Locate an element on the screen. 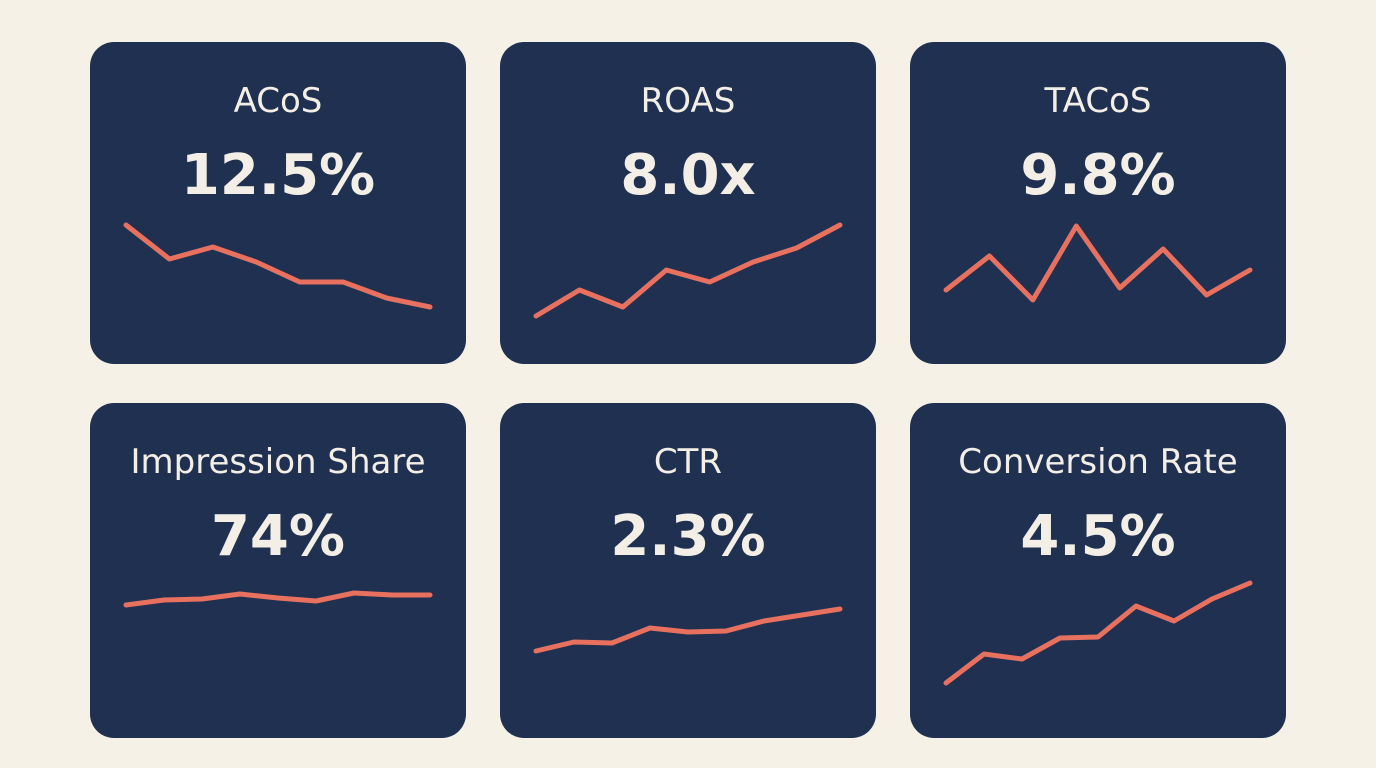 The height and width of the screenshot is (768, 1376). card-title: ROAS is located at coordinates (688, 101).